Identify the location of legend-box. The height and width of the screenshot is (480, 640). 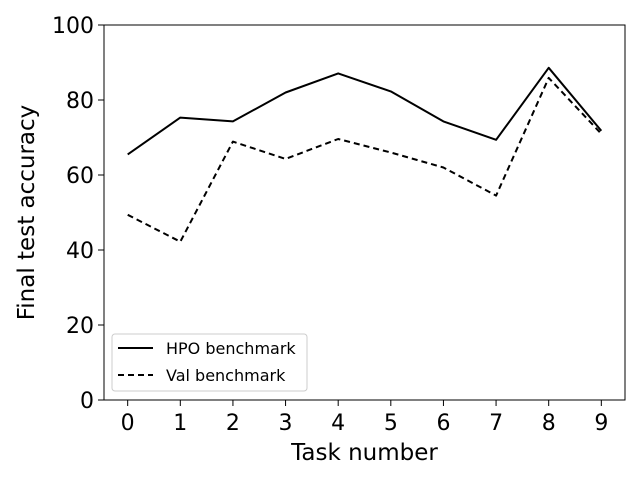
(209, 362).